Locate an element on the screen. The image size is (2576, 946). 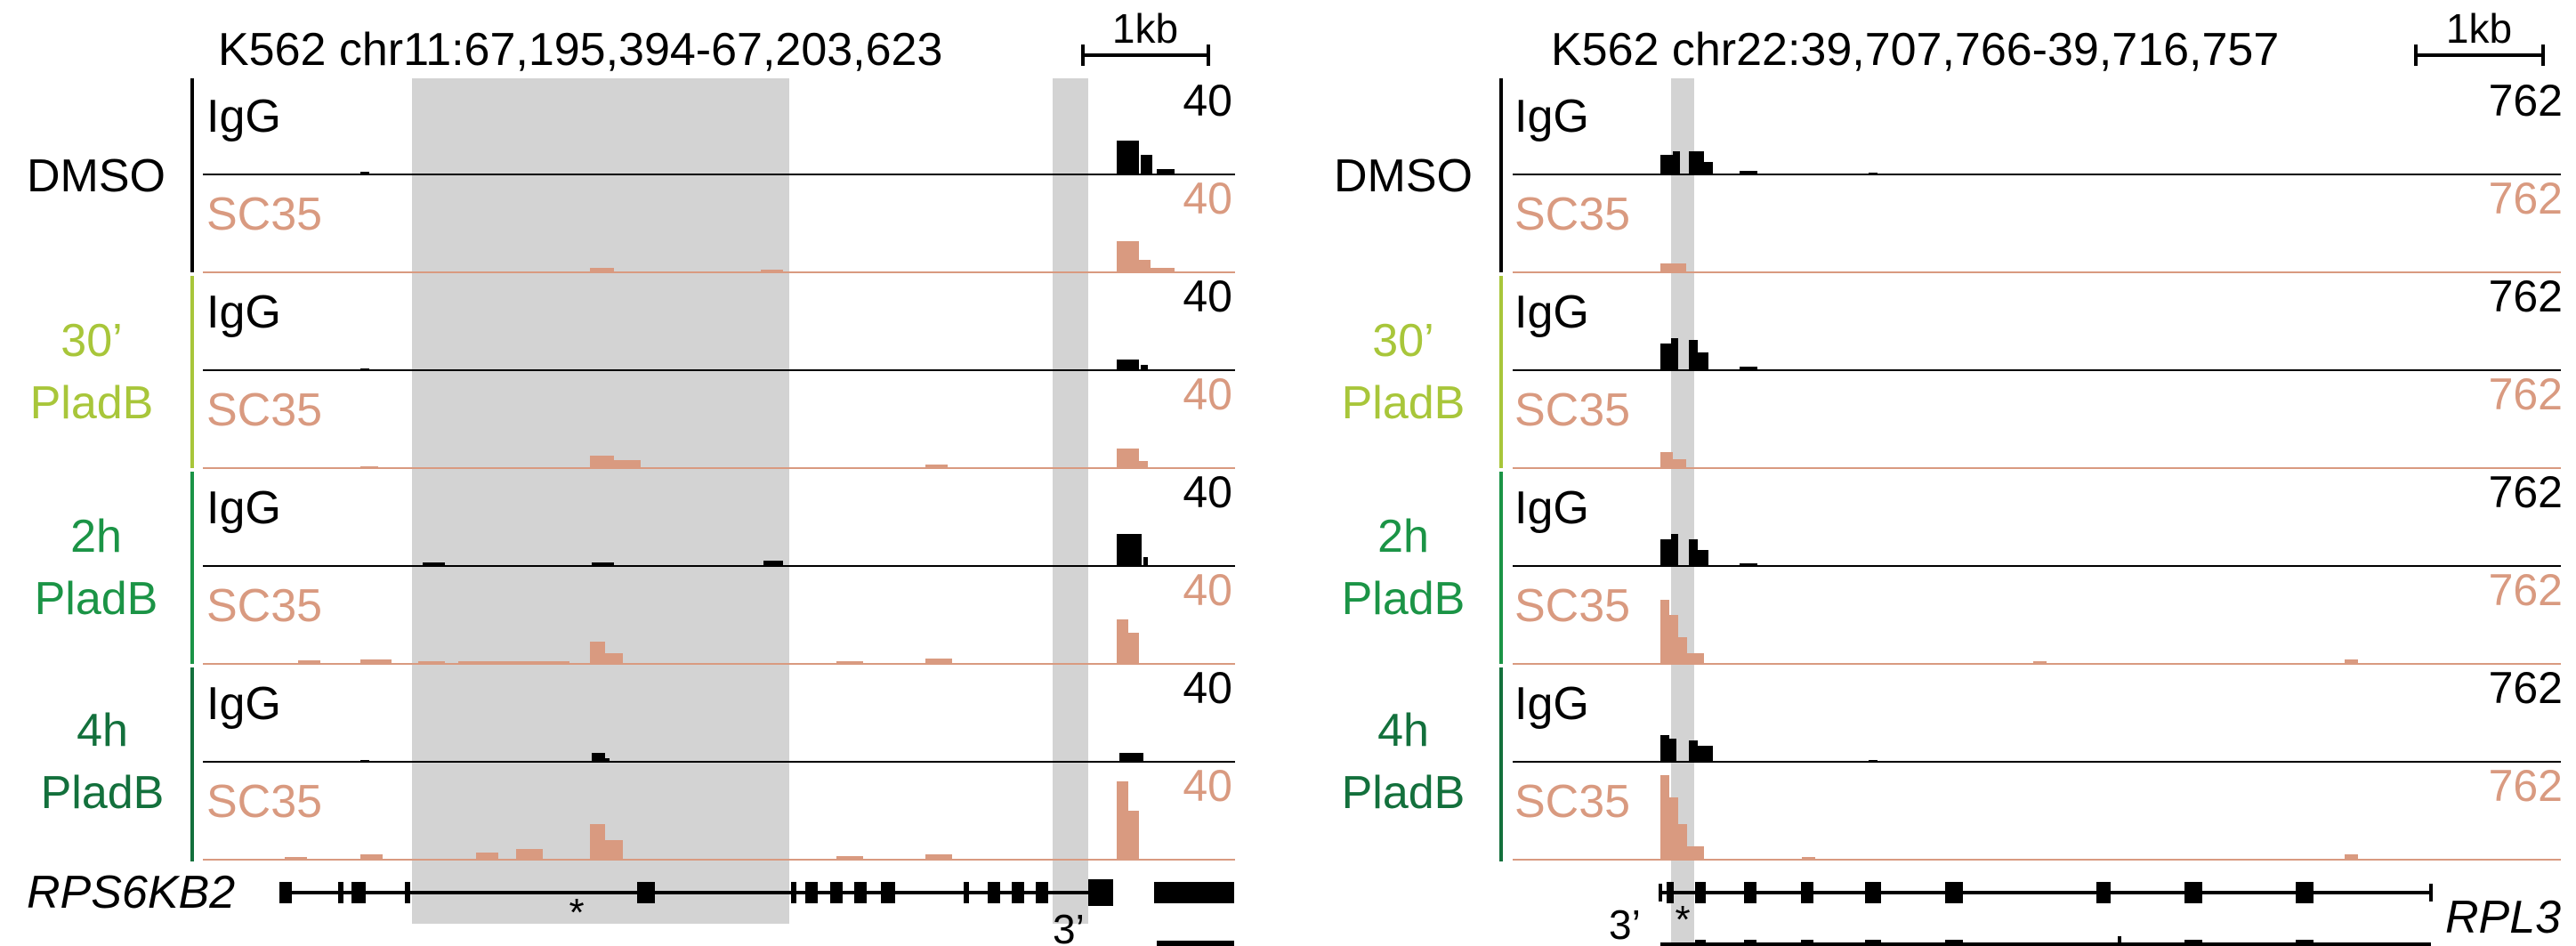
right-h2-sc35-track-label: SC35 is located at coordinates (1572, 606).